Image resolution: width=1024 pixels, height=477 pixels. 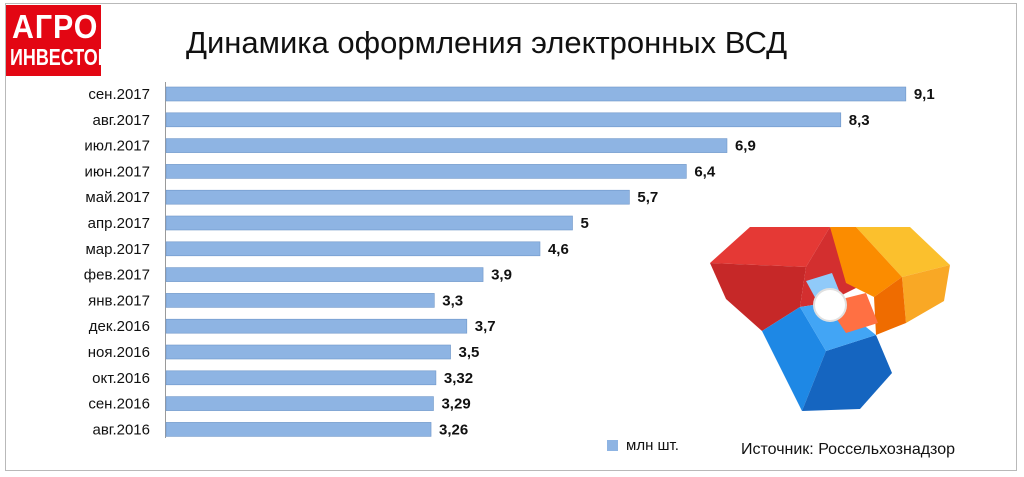 I want to click on chart-title: Динамика оформления электронных ВСД, so click(x=487, y=42).